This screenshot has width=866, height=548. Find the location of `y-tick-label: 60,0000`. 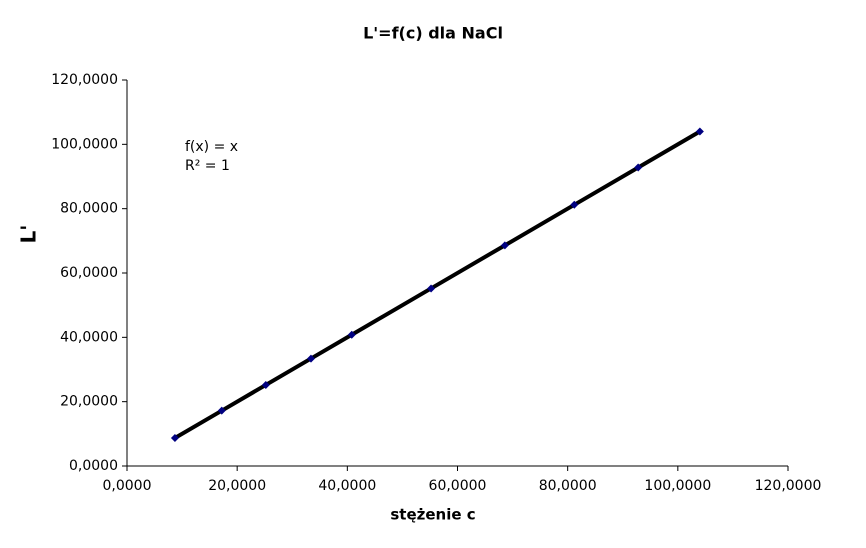

y-tick-label: 60,0000 is located at coordinates (89, 273).